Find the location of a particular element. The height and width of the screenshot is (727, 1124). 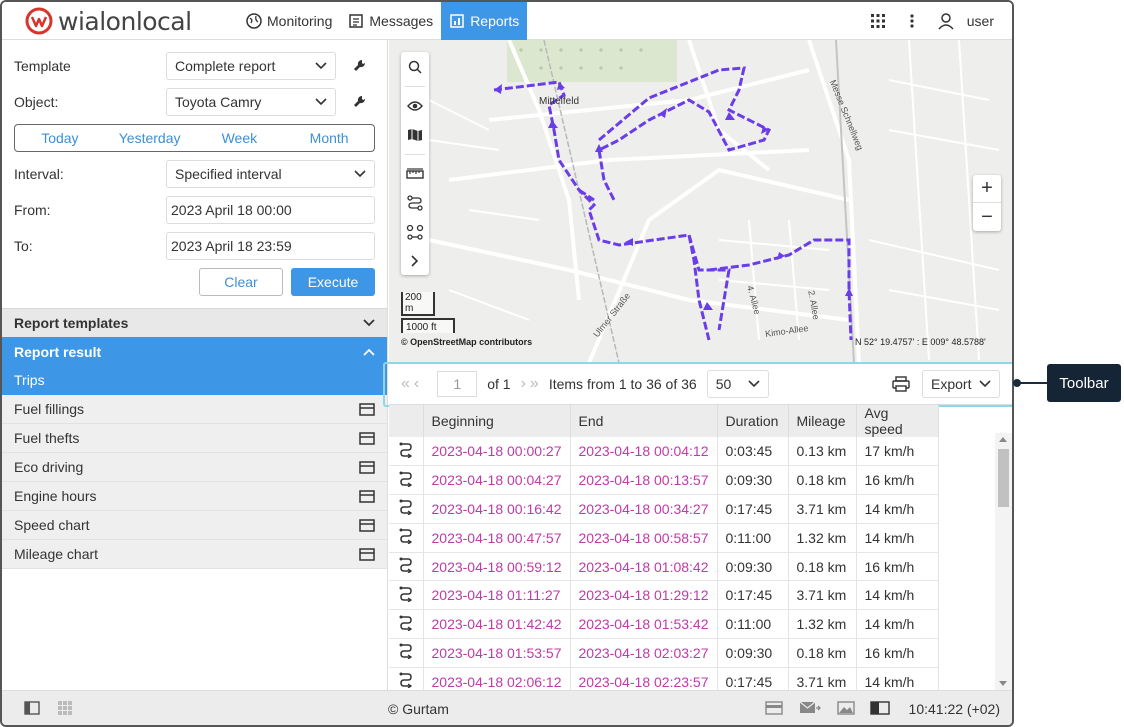

per-page-select: 50 is located at coordinates (737, 383).